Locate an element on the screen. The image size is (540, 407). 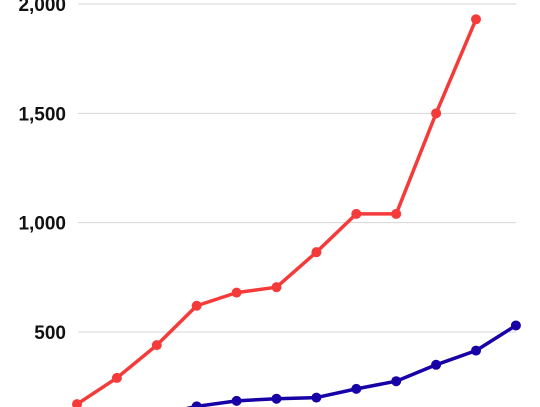
y-axis-tick-labels: 500 1,000 1,500 2,000 is located at coordinates (42, 172).